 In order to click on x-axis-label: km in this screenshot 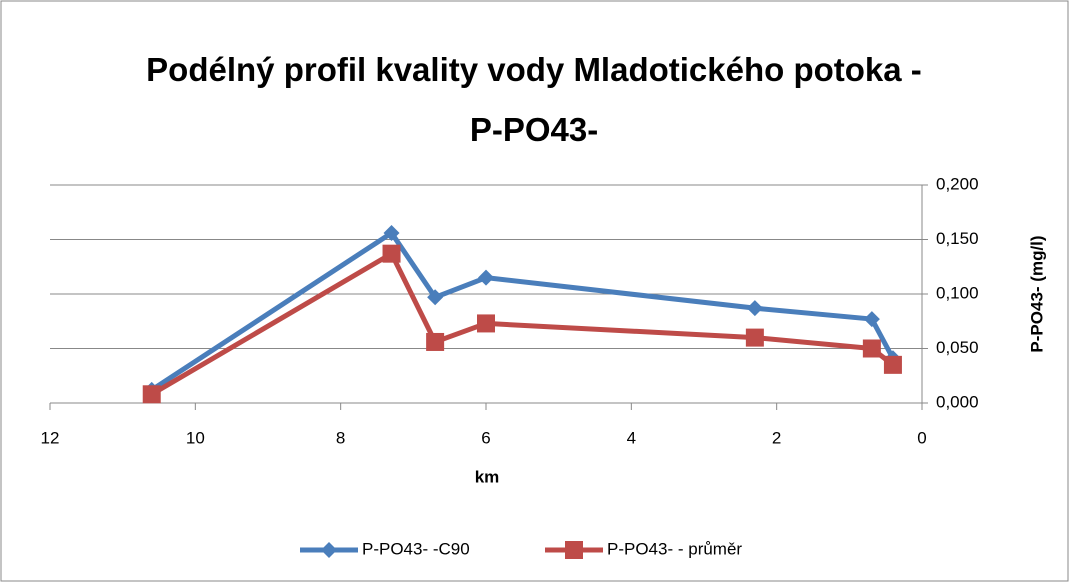, I will do `click(487, 476)`.